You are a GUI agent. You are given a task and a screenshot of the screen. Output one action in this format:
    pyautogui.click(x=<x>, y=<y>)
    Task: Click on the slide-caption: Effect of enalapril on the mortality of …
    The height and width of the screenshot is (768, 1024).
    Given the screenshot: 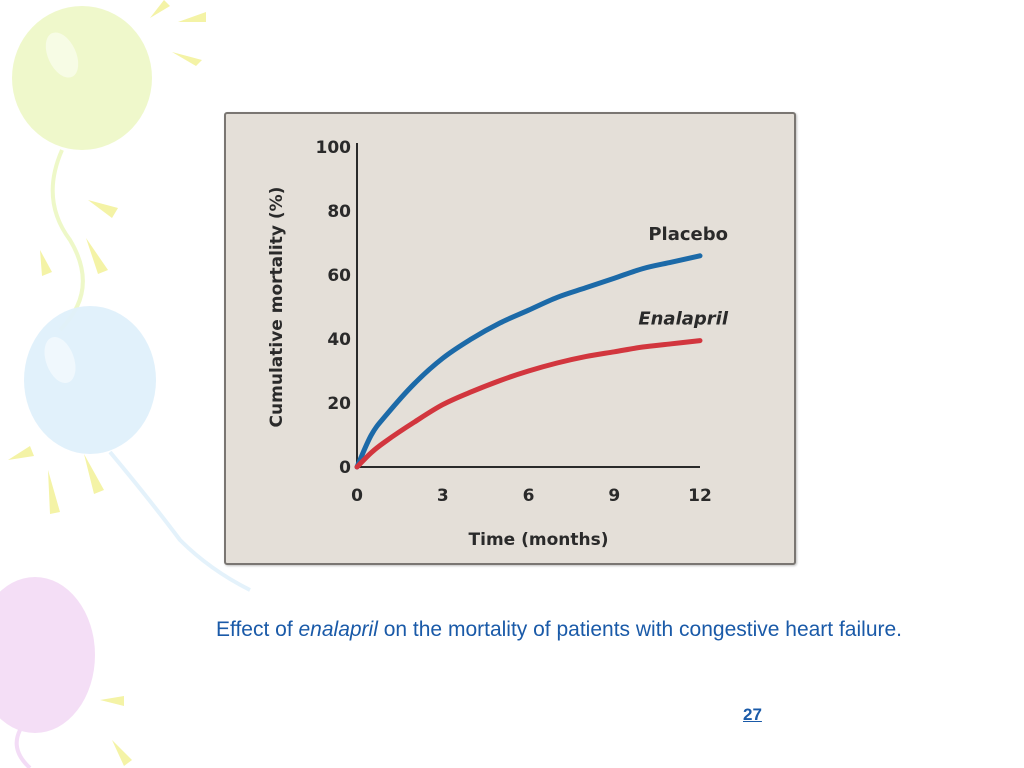 What is the action you would take?
    pyautogui.click(x=576, y=629)
    